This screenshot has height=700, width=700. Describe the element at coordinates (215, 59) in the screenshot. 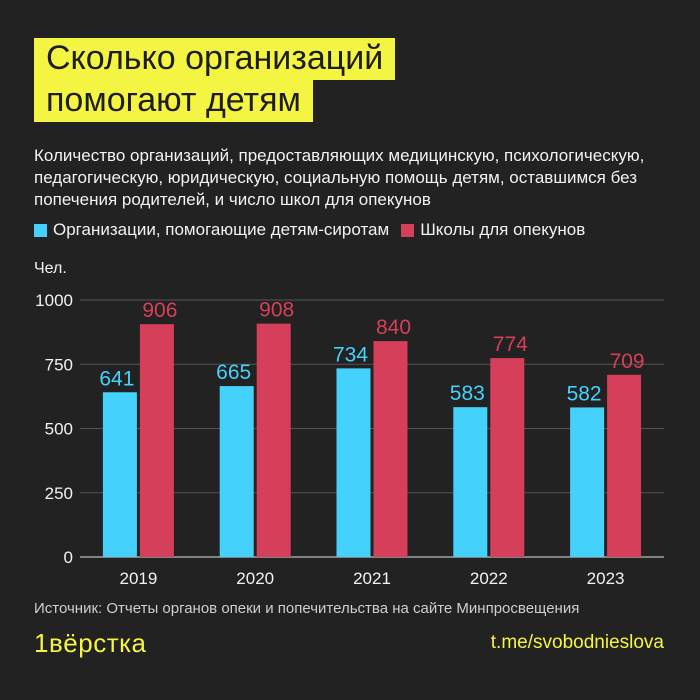

I see `title-line-1: Сколько организаций` at that location.